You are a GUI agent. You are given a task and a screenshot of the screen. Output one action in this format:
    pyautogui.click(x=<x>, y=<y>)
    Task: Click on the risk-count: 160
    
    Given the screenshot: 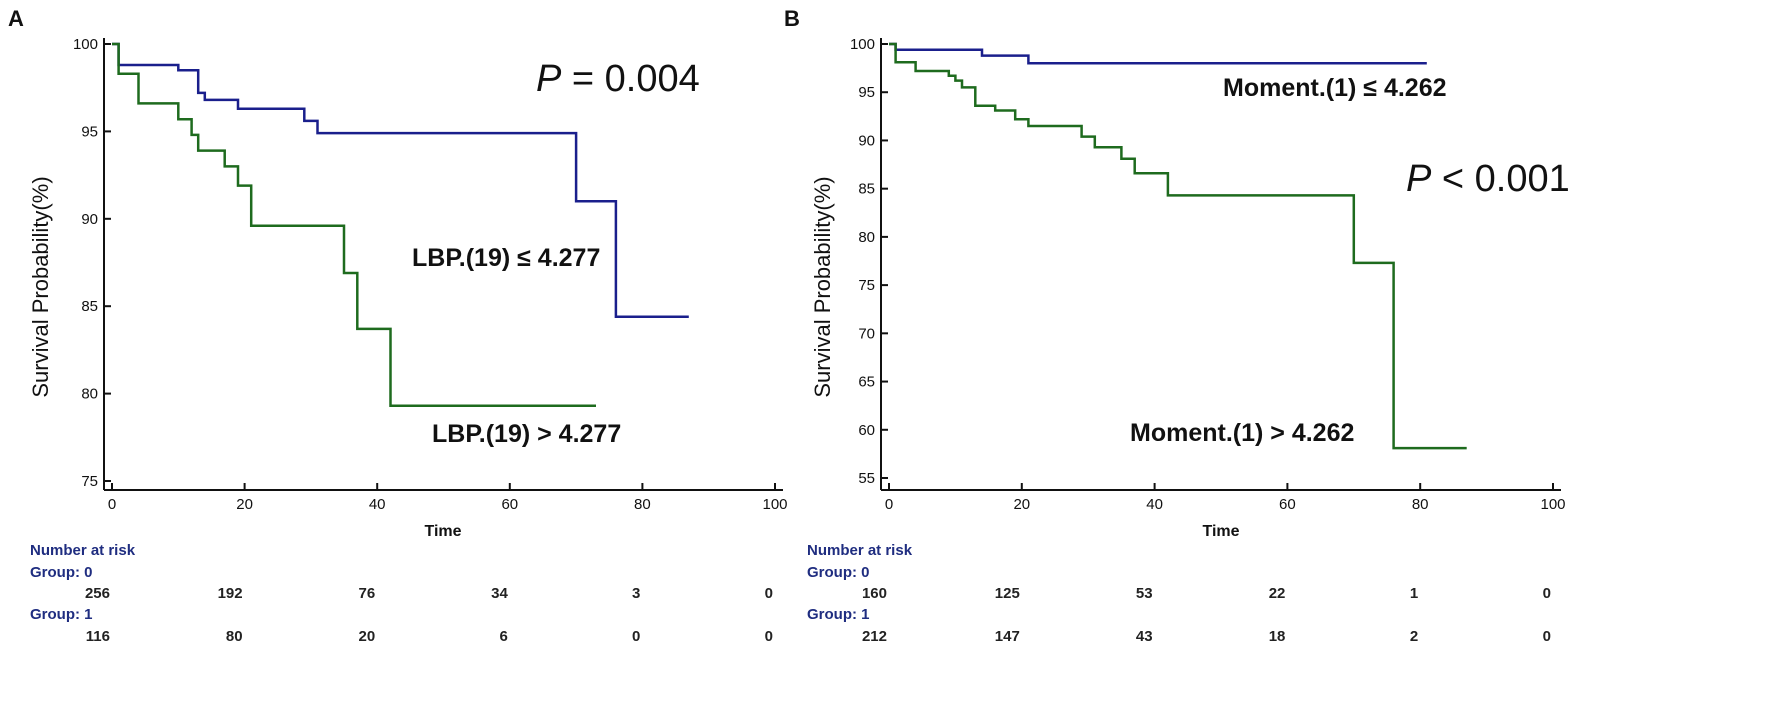 What is the action you would take?
    pyautogui.click(x=874, y=593)
    